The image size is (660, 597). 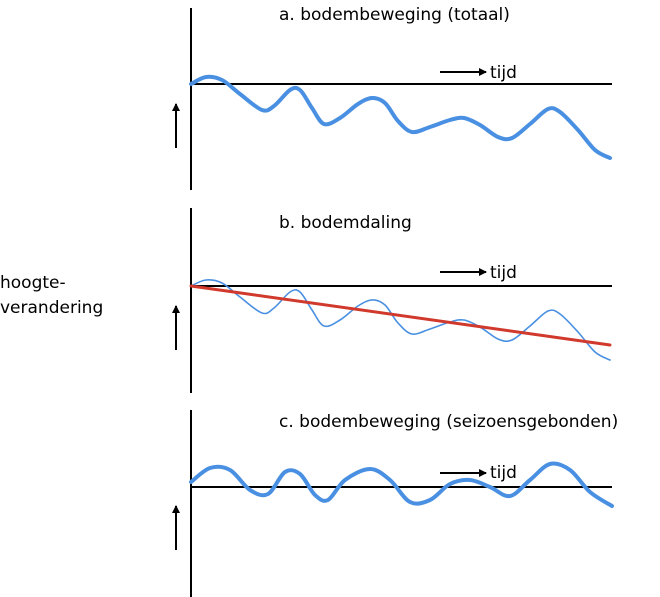 I want to click on y-axis-label-line-1: hoogte-, so click(x=33, y=283).